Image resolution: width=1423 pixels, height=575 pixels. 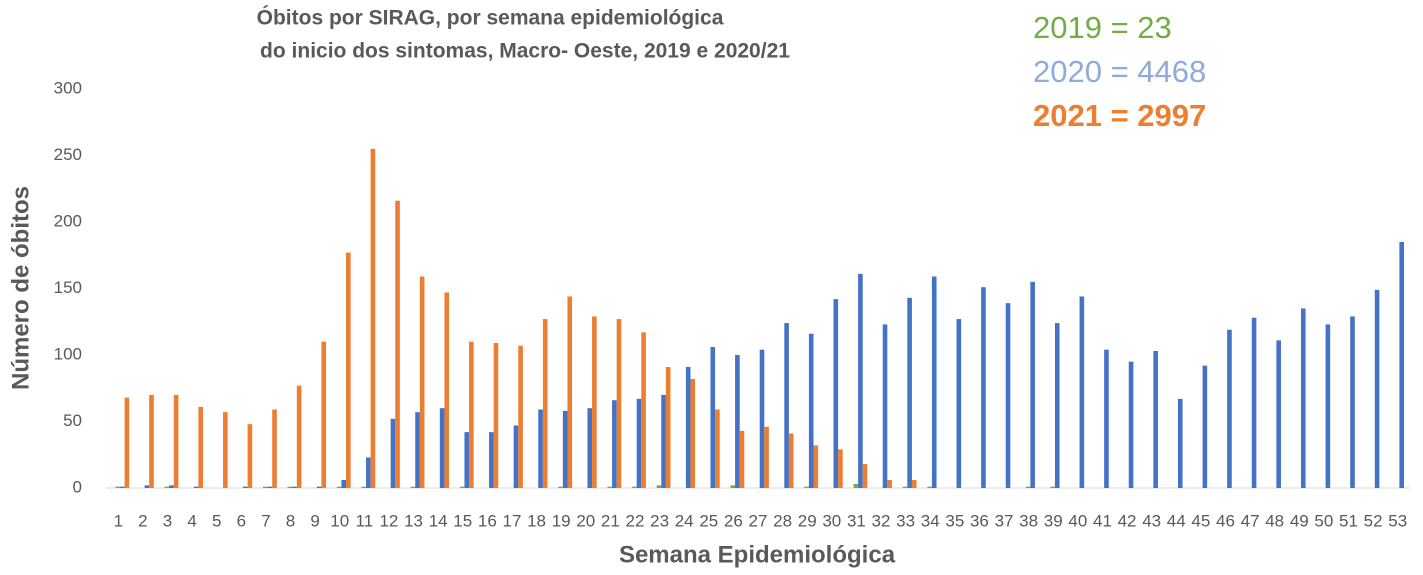 I want to click on x-tick-label: 30, so click(x=831, y=520).